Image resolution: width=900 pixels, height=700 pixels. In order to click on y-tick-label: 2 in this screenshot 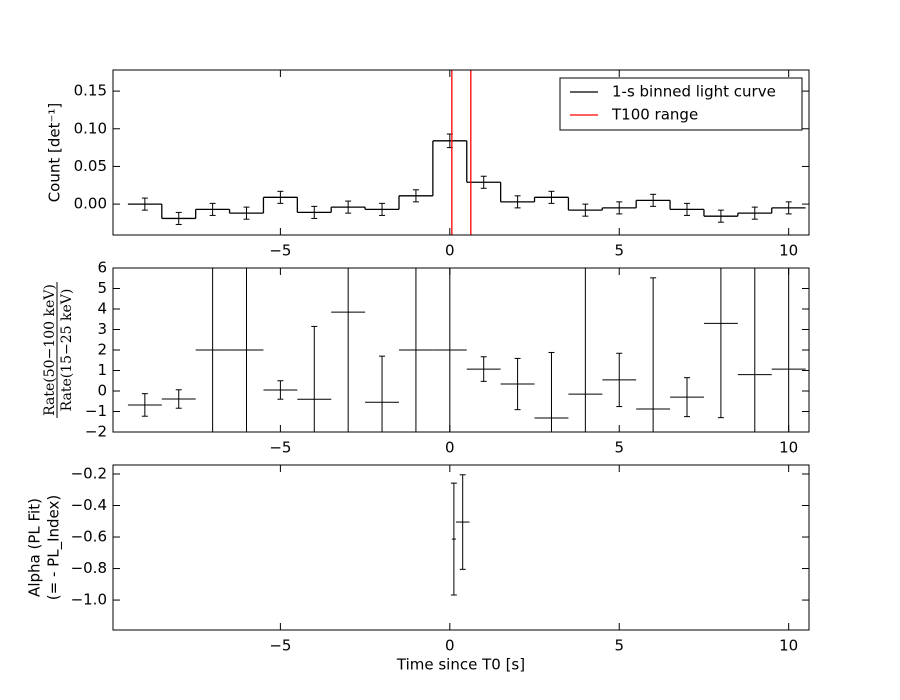, I will do `click(102, 350)`.